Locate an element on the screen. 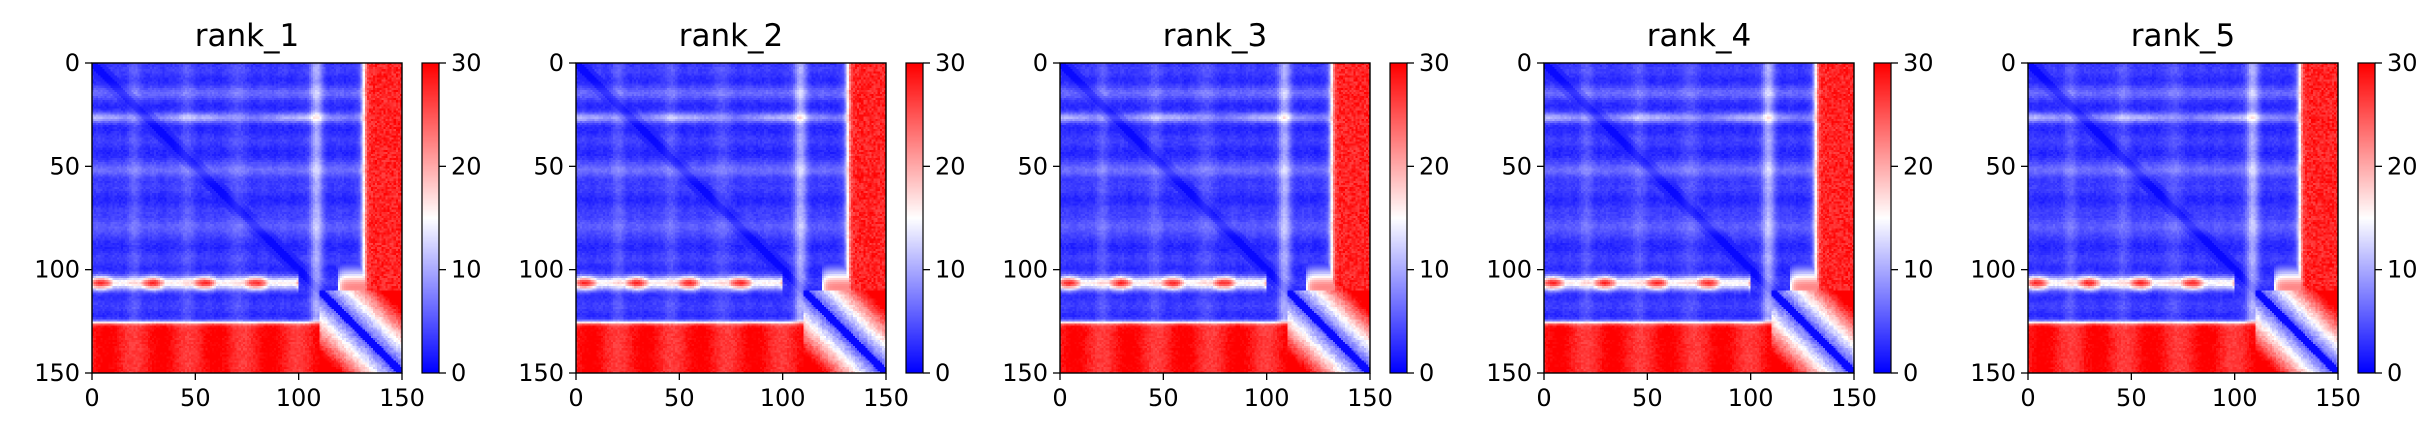 This screenshot has height=438, width=2435. panel-title: rank_1 is located at coordinates (247, 36).